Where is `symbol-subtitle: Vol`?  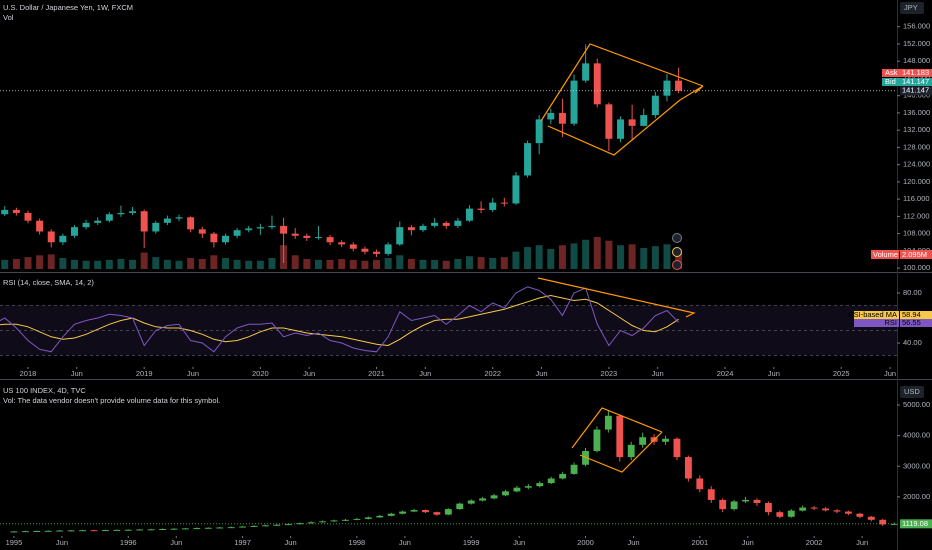
symbol-subtitle: Vol is located at coordinates (8, 17).